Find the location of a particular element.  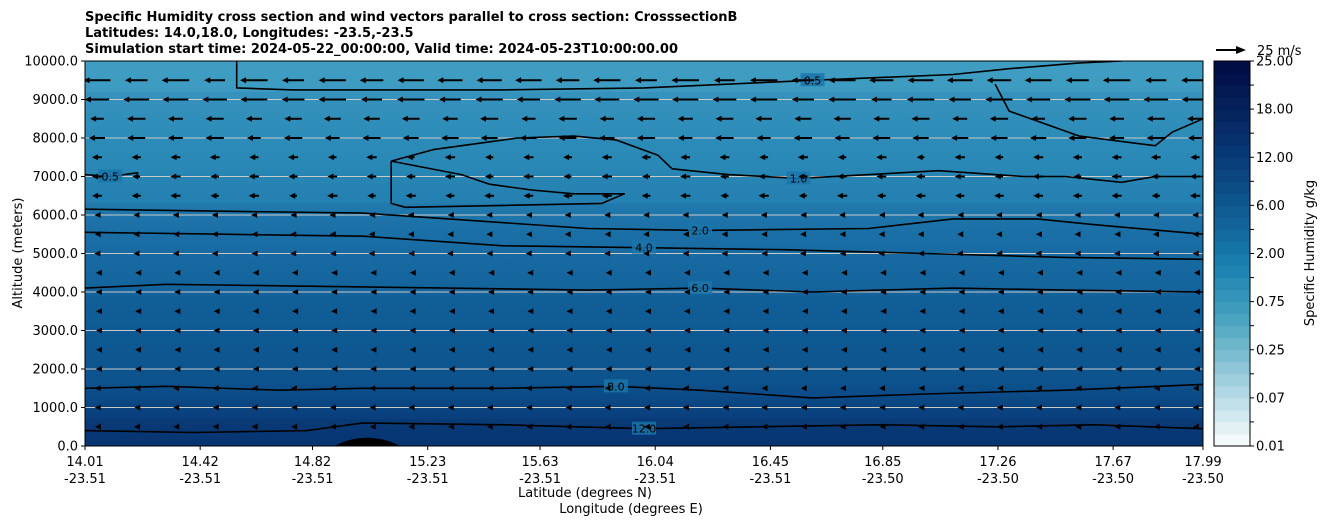

x-tick-label-lon: -23.50 is located at coordinates (883, 479).